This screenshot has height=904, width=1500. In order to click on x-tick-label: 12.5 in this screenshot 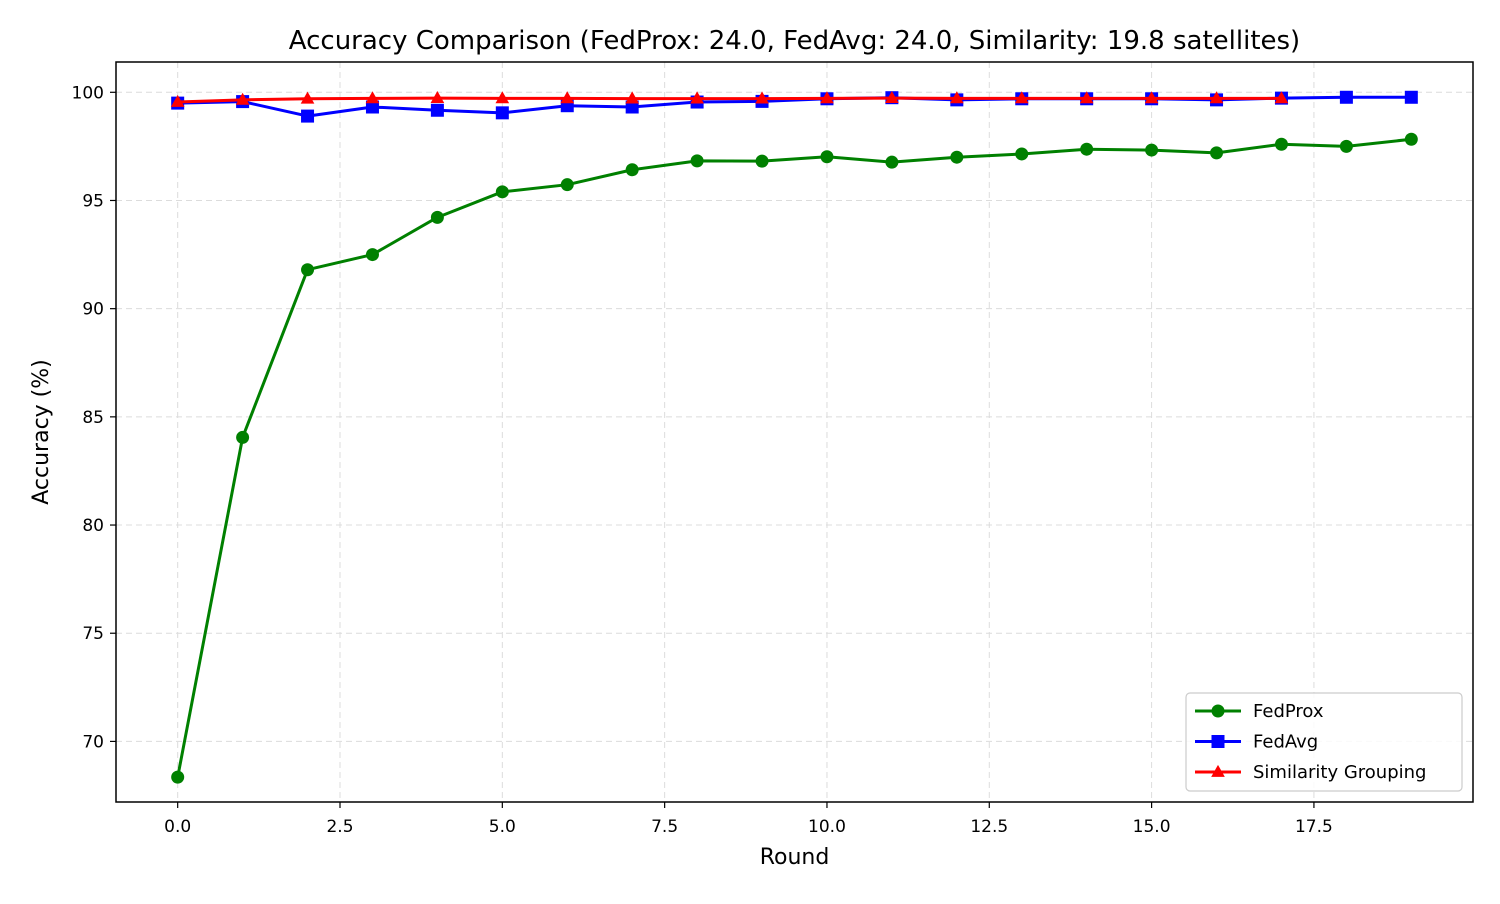, I will do `click(989, 827)`.